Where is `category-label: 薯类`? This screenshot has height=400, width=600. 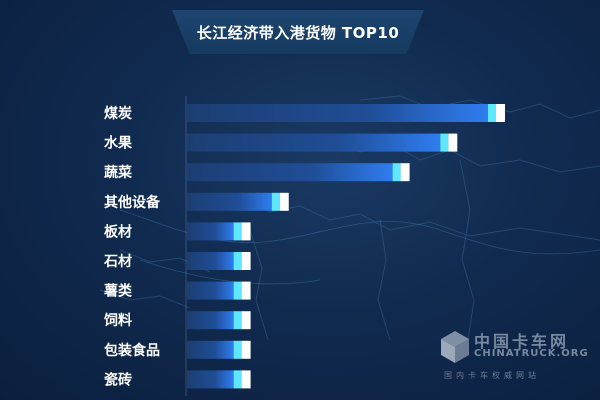 category-label: 薯类 is located at coordinates (118, 291).